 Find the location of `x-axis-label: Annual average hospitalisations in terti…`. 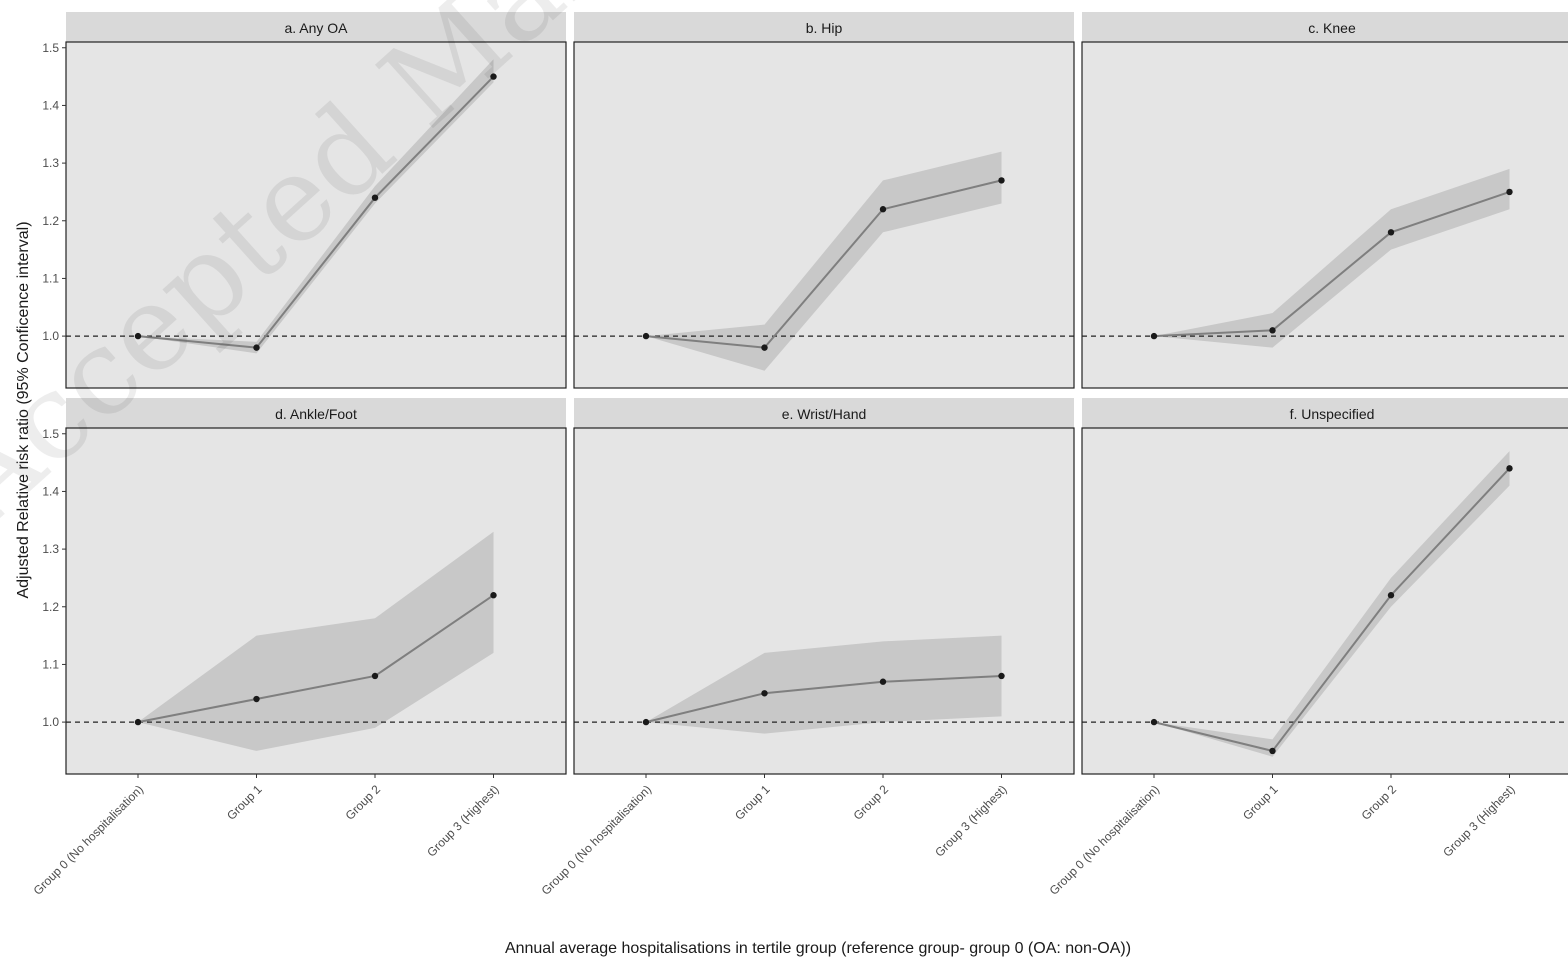

x-axis-label: Annual average hospitalisations in terti… is located at coordinates (818, 948).